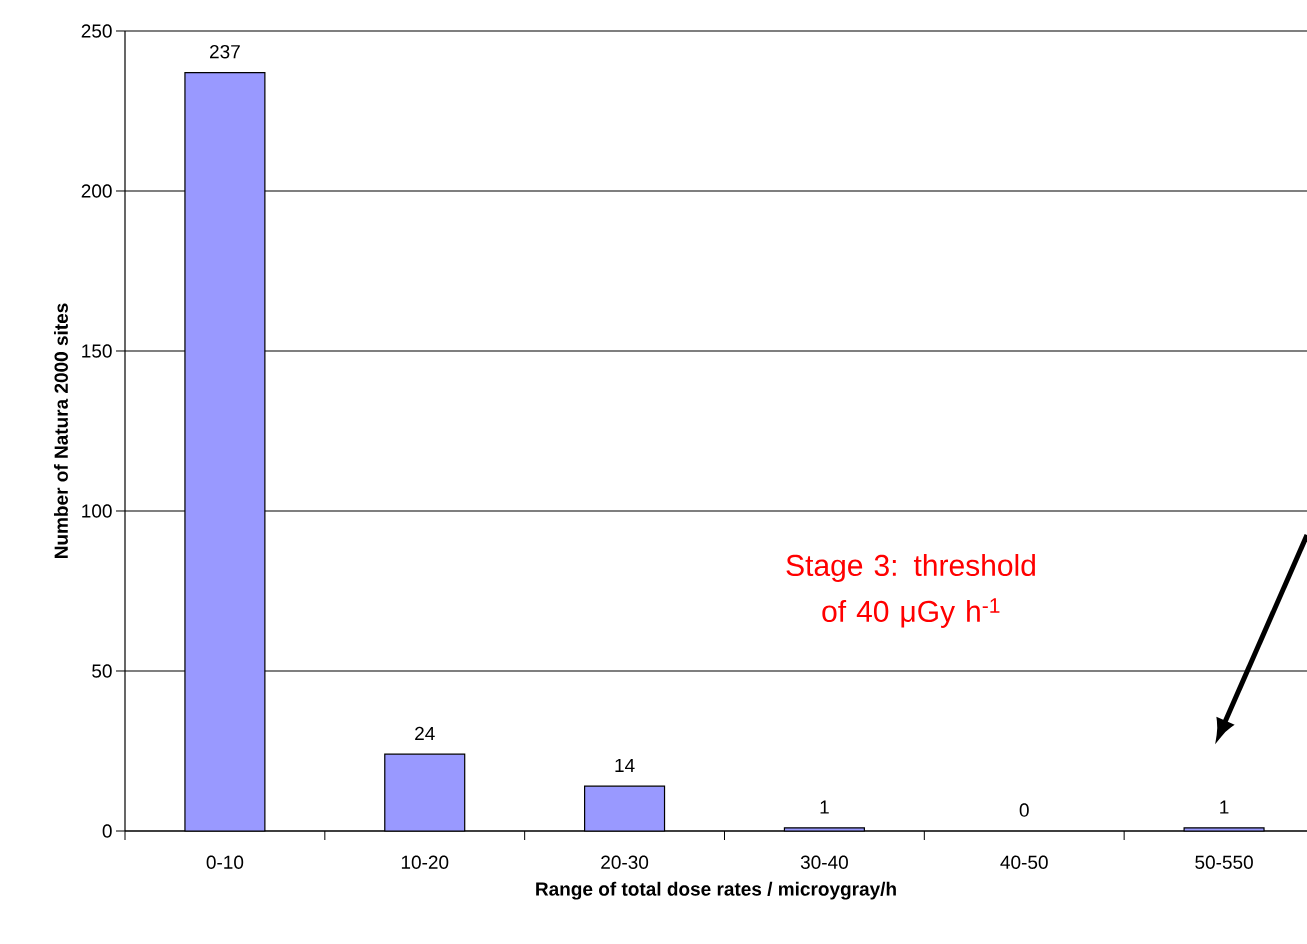 Image resolution: width=1307 pixels, height=944 pixels. What do you see at coordinates (910, 591) in the screenshot?
I see `annotation: Stage 3: threshold of 40 μGy h$^{-1}$` at bounding box center [910, 591].